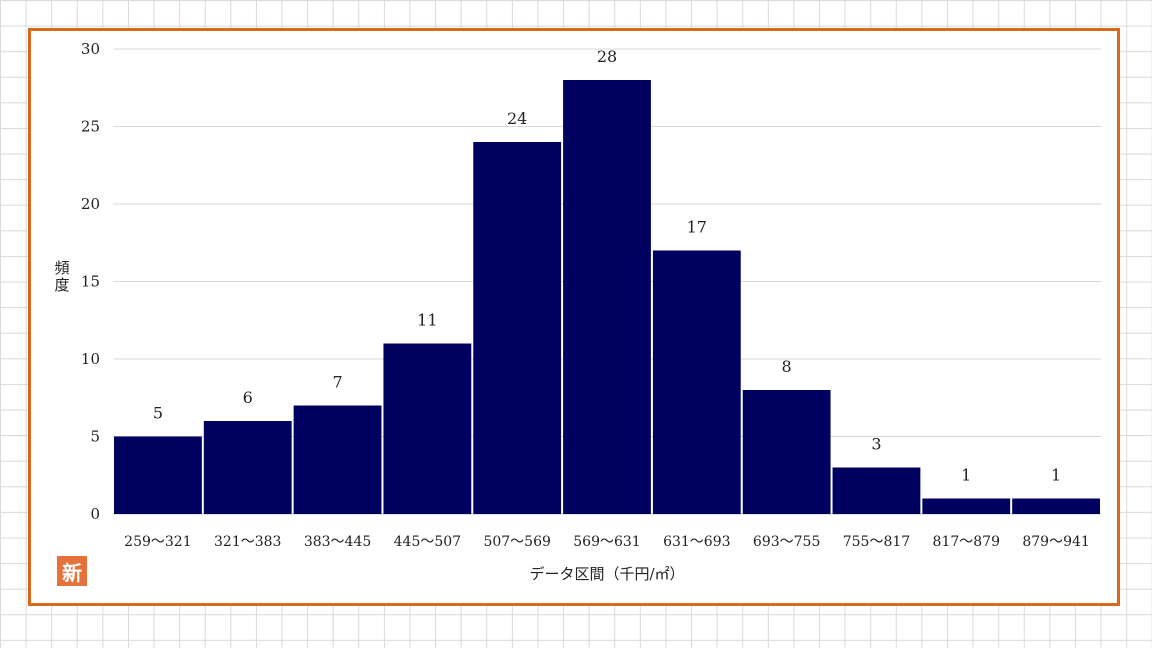  Describe the element at coordinates (90, 49) in the screenshot. I see `y-tick-label: 30` at that location.